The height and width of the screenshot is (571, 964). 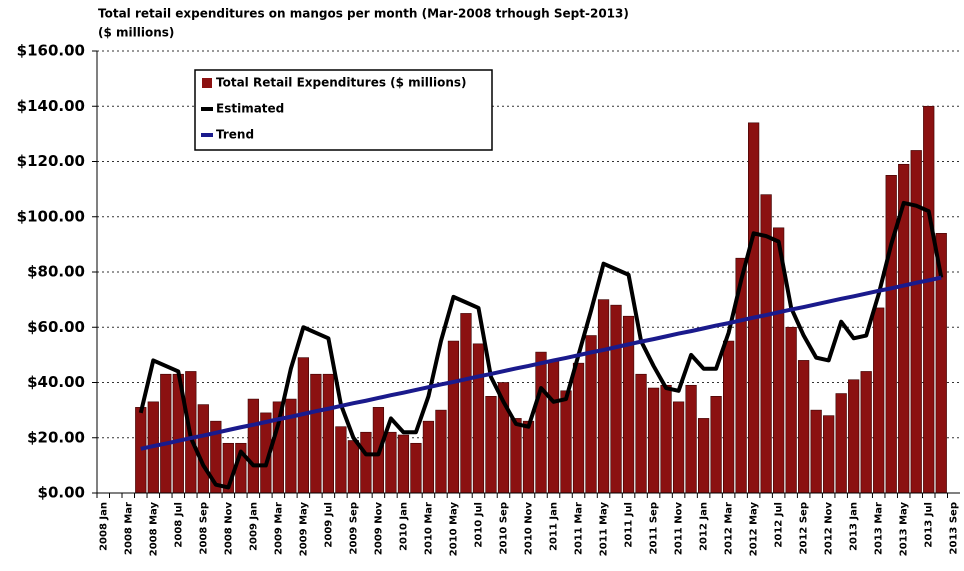 I want to click on x-tick-label: 2009 Jul, so click(x=328, y=525).